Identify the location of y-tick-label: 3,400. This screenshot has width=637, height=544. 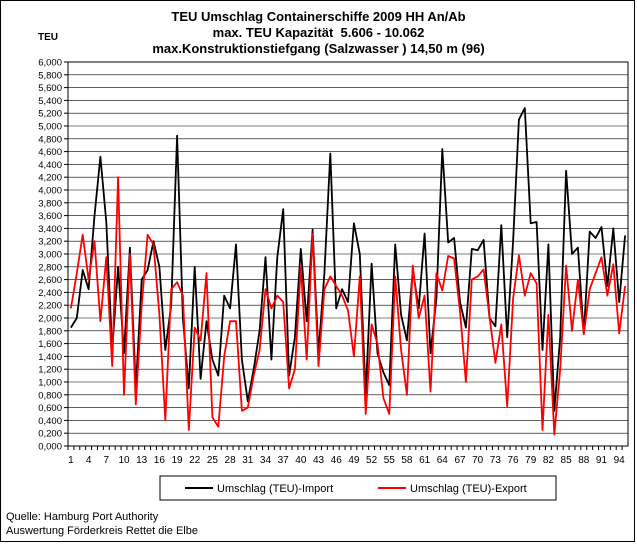
(50, 229).